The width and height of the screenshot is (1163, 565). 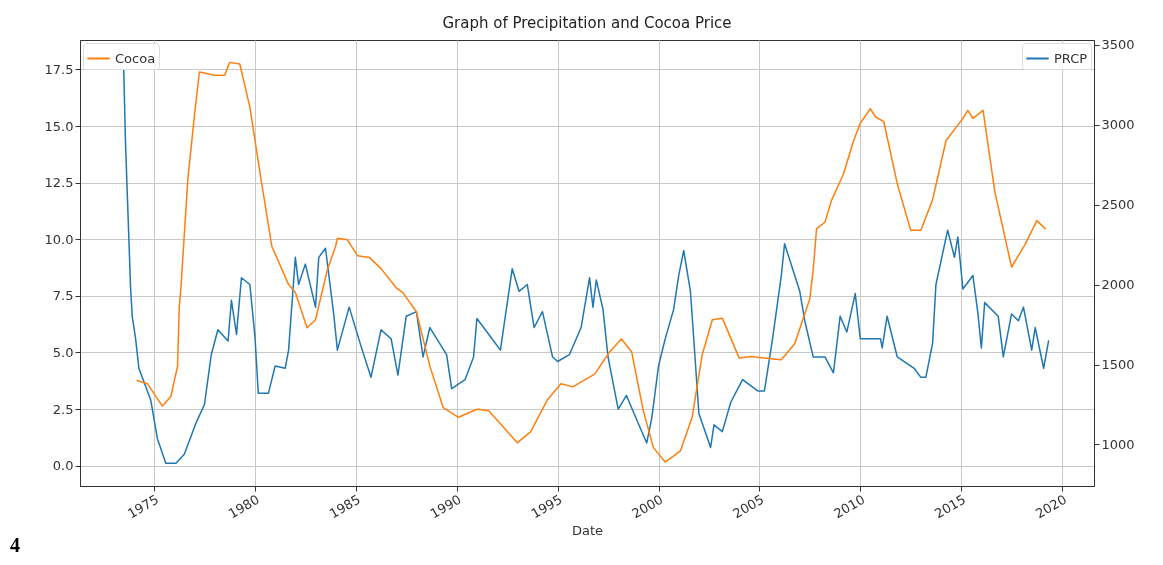 I want to click on x-axis-title: Date, so click(x=587, y=531).